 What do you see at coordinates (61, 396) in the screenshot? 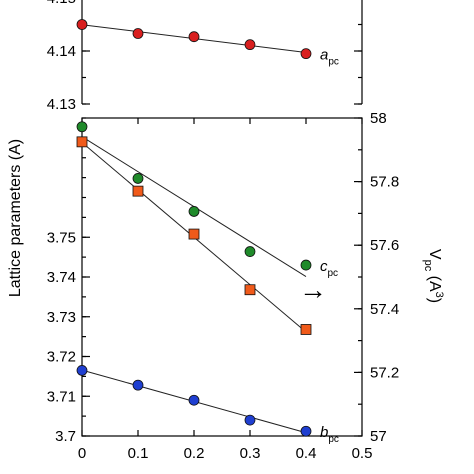
I see `bottom-y-tick-label: 3.71` at bounding box center [61, 396].